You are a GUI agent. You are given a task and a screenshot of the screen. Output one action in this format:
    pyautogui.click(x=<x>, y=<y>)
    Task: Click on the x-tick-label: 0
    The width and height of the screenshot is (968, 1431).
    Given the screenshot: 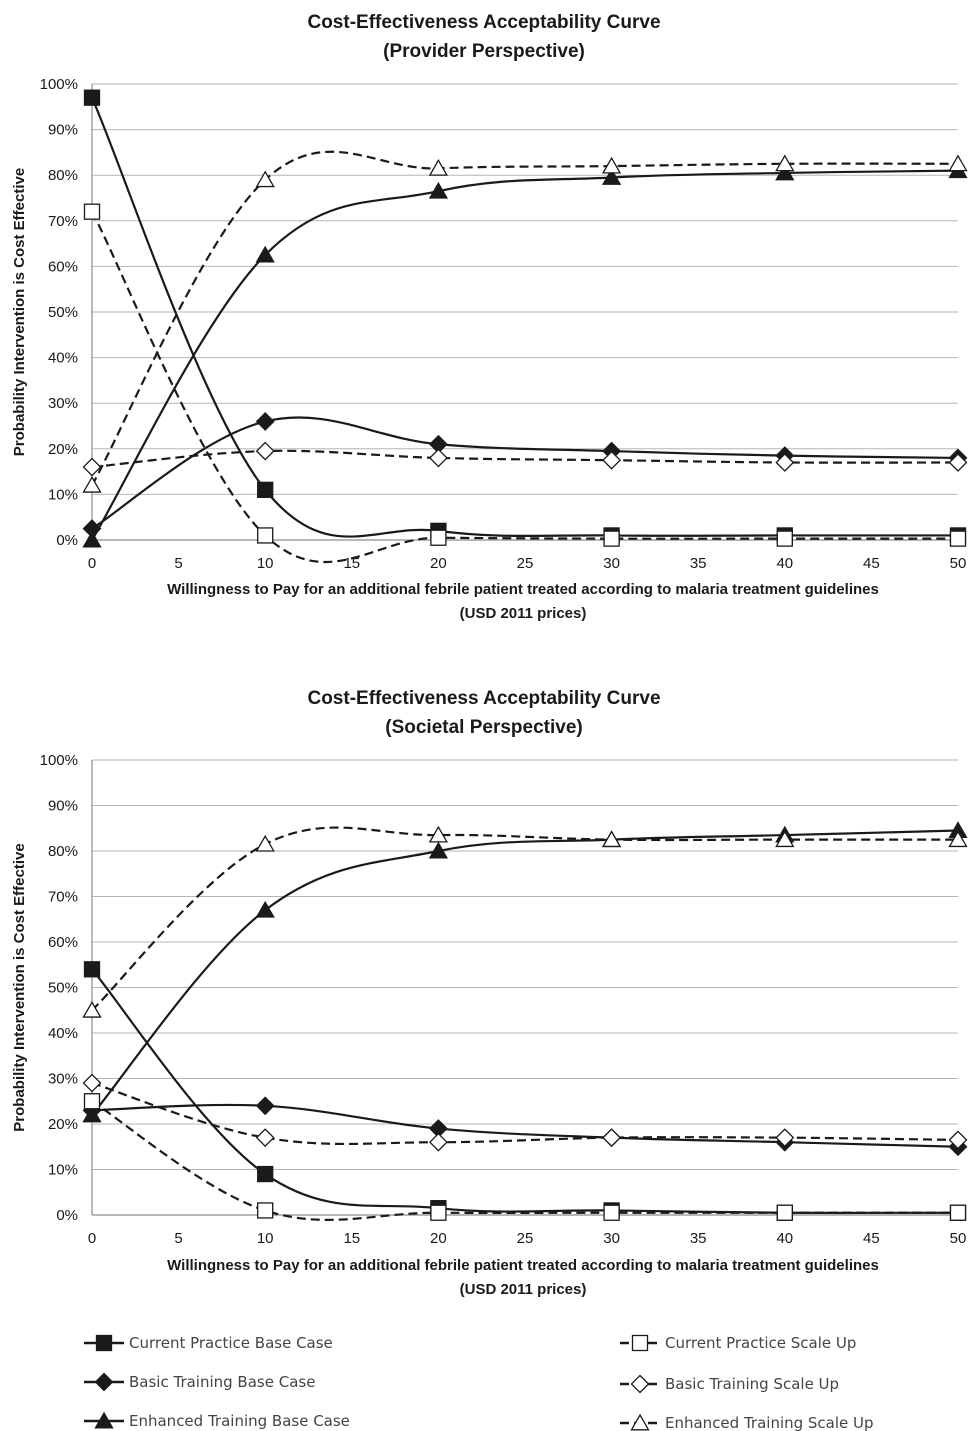 What is the action you would take?
    pyautogui.click(x=92, y=563)
    